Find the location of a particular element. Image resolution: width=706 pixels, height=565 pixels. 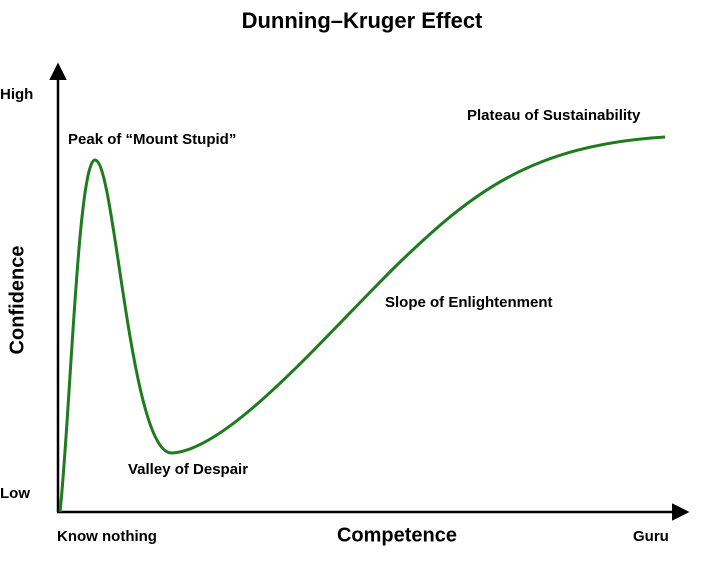

annotation: Valley of Despair is located at coordinates (188, 469).